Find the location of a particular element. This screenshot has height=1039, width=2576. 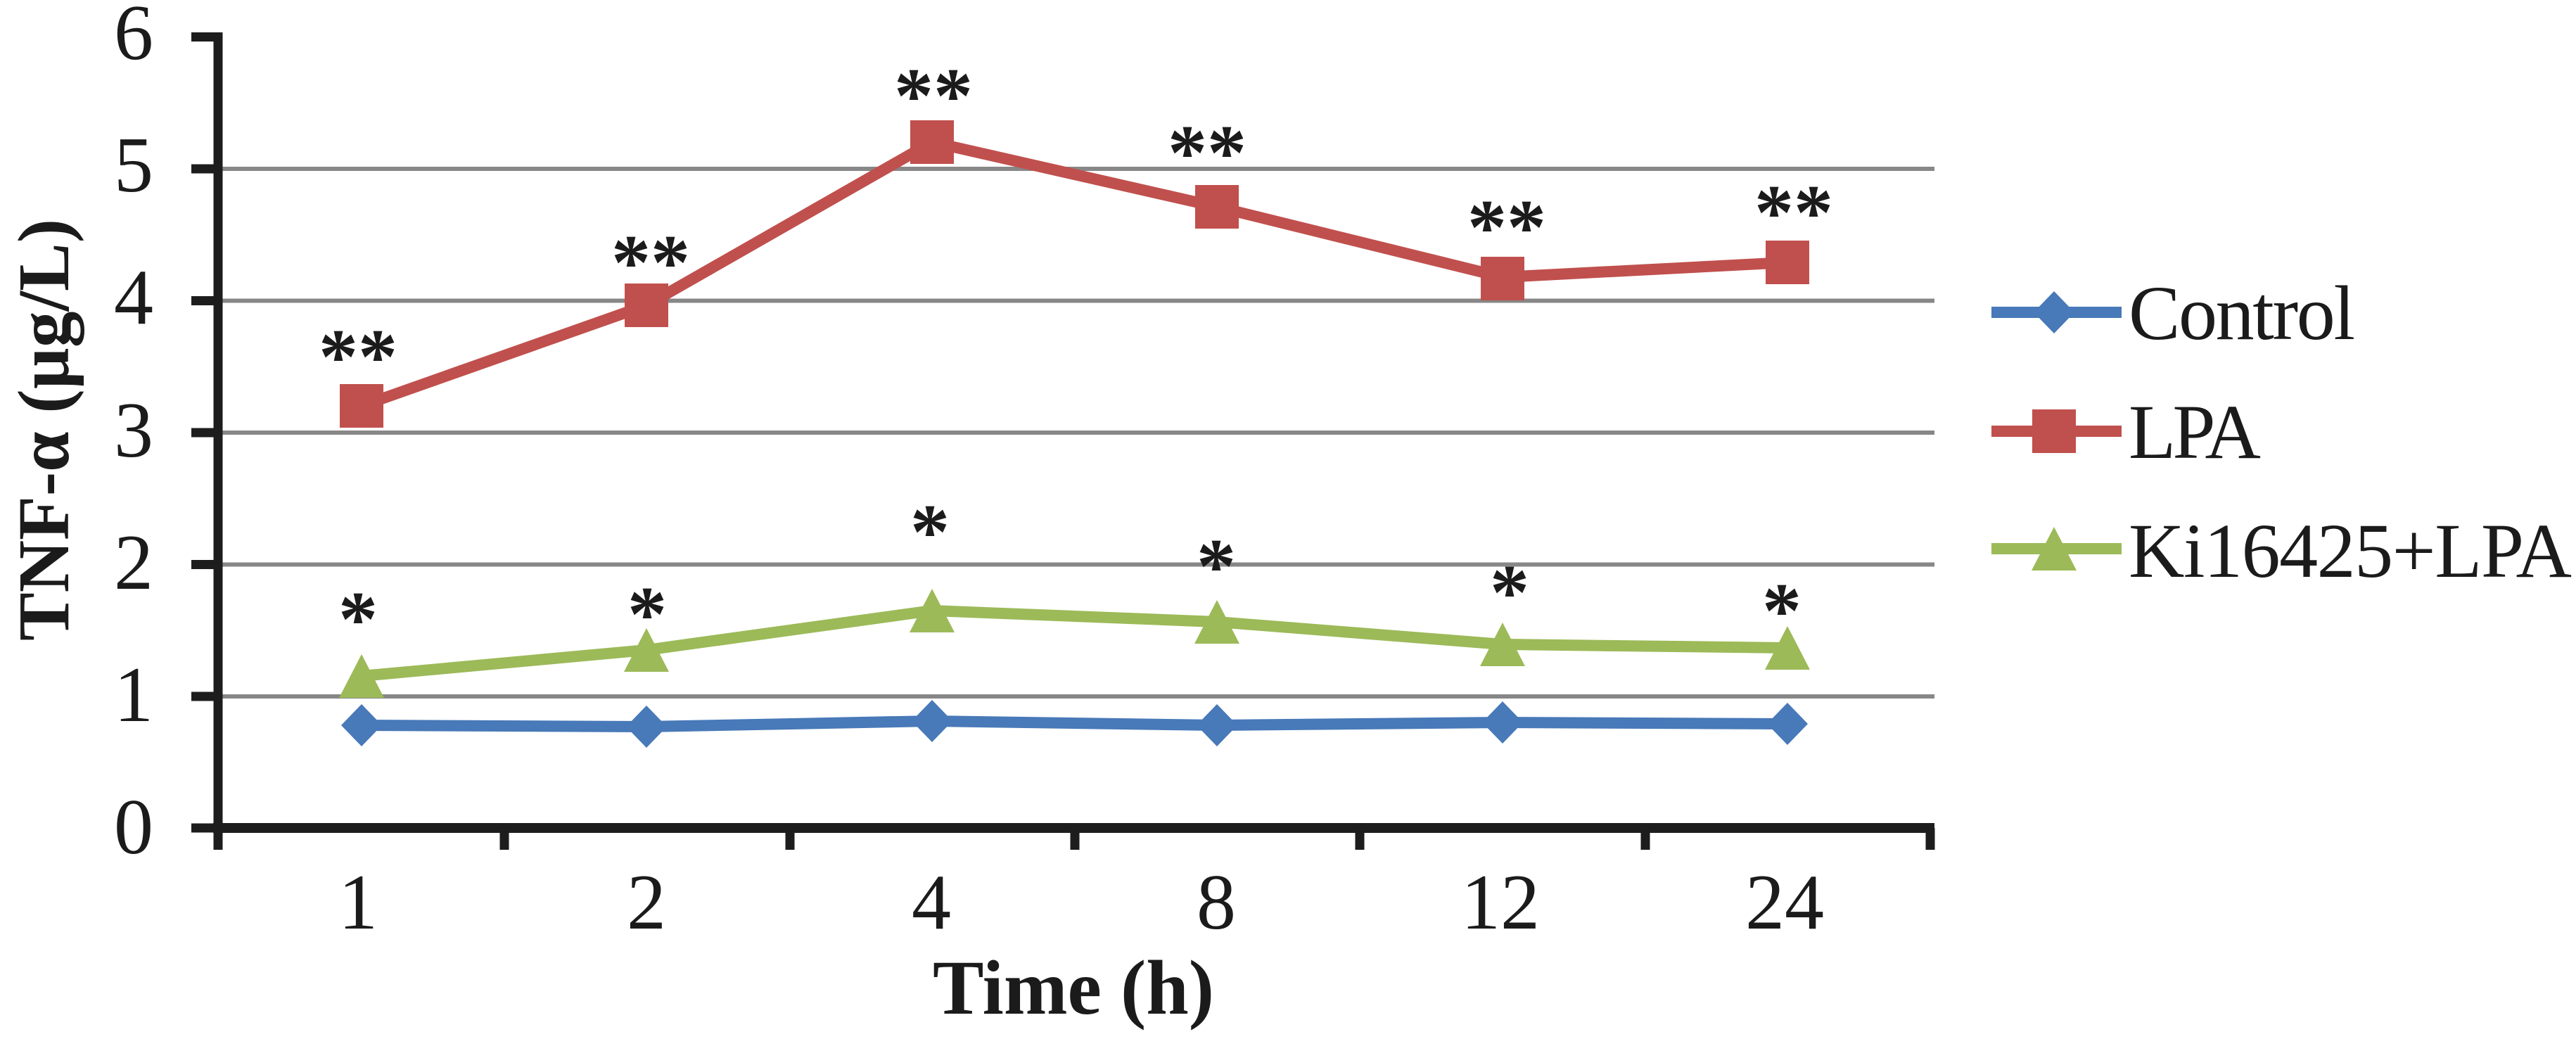

svg-text: Time (h) is located at coordinates (1073, 988).